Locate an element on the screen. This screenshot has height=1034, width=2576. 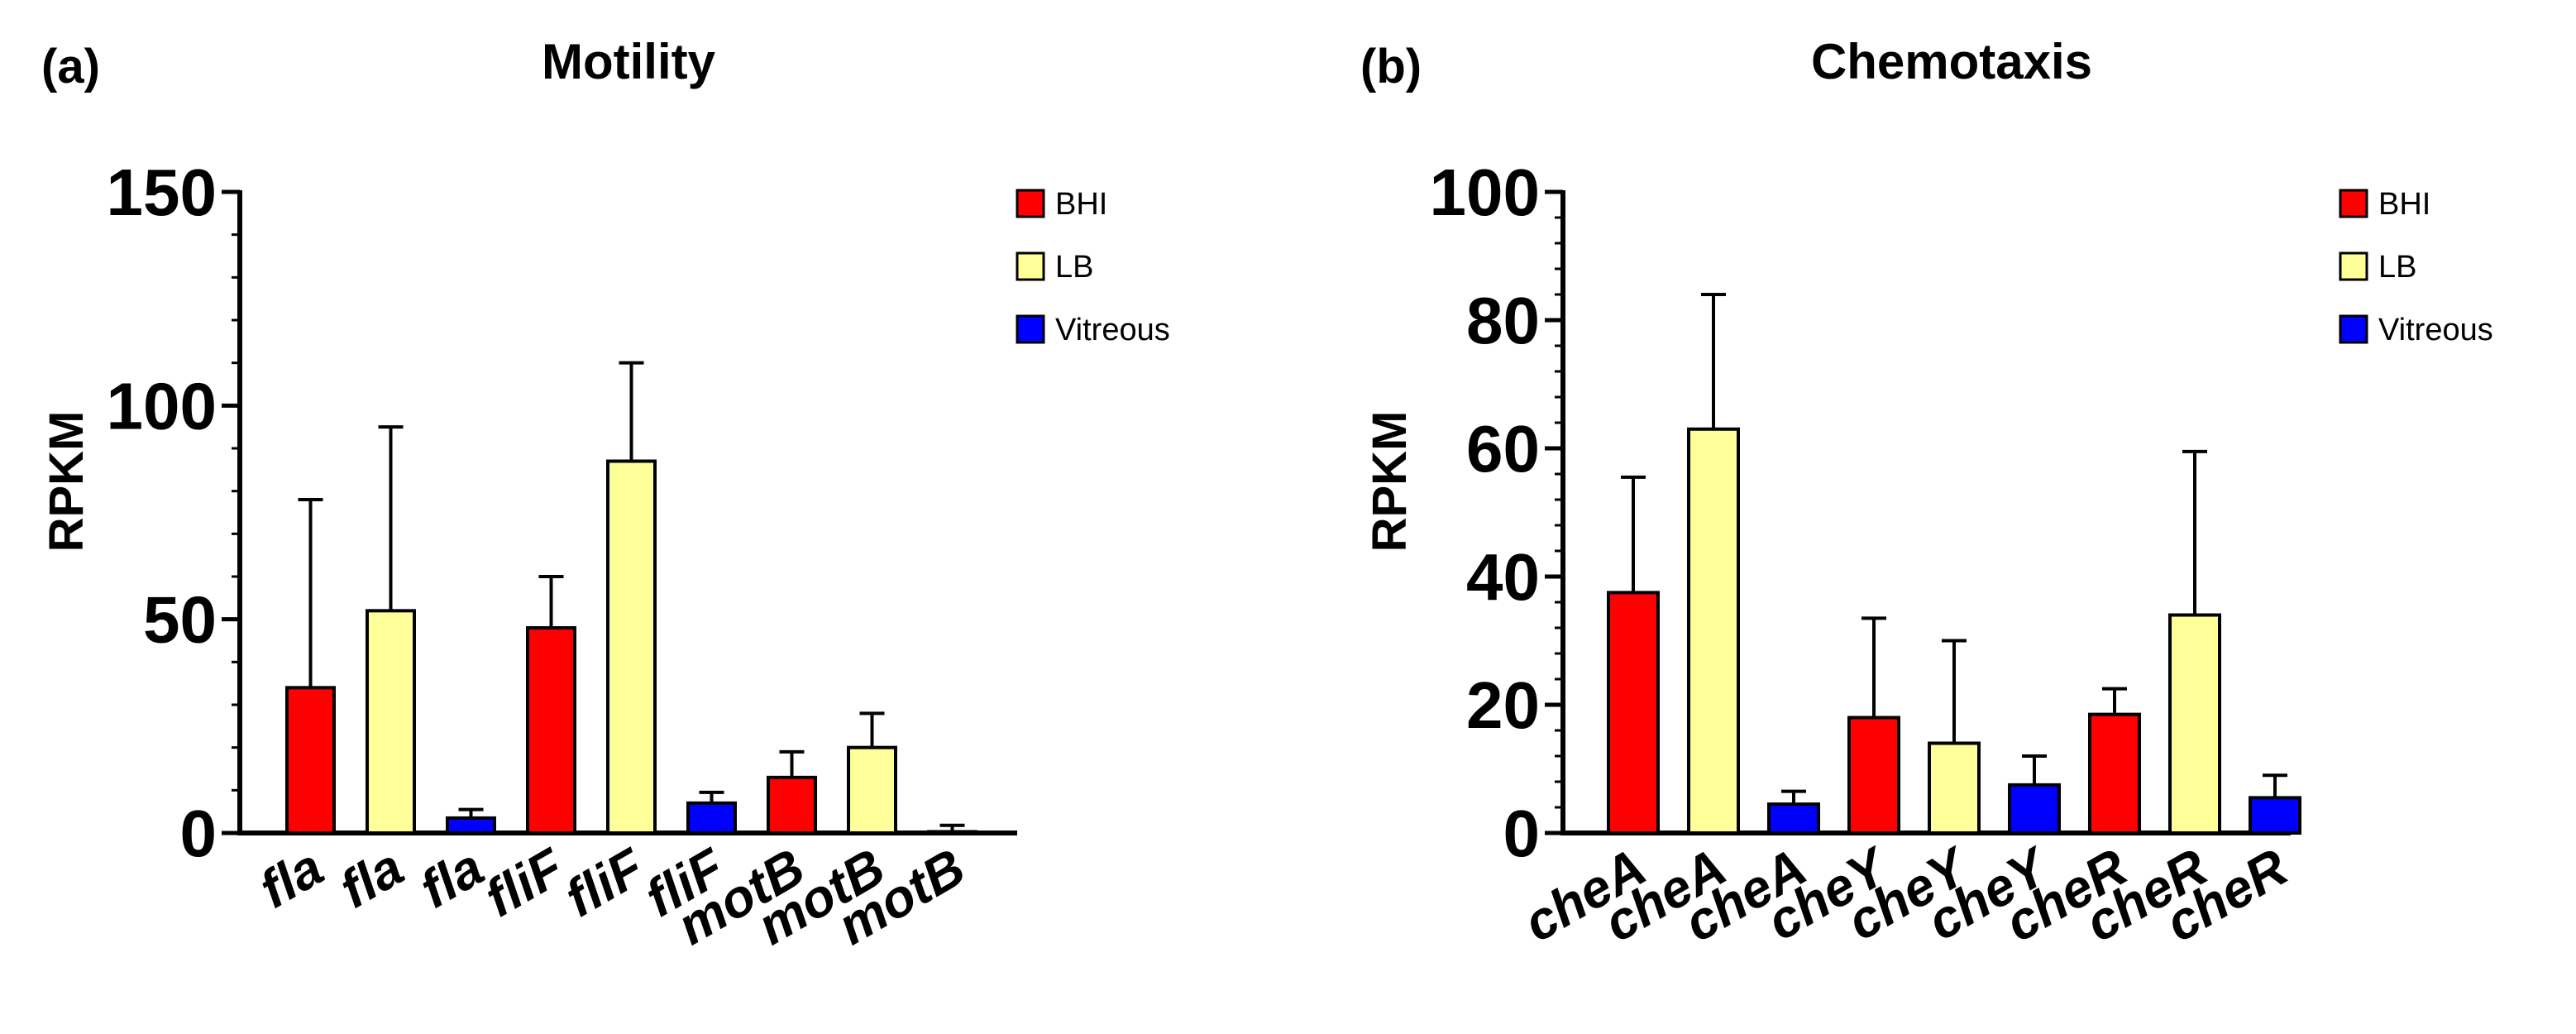
chart-title: Motility is located at coordinates (629, 61).